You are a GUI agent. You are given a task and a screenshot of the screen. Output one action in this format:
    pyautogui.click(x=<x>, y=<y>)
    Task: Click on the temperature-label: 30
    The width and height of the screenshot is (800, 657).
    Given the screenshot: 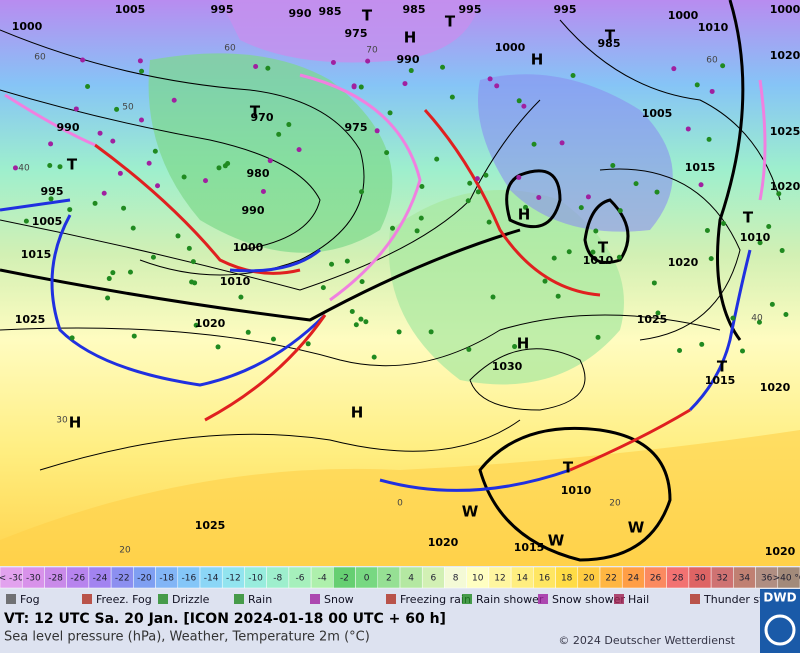 What is the action you would take?
    pyautogui.click(x=62, y=421)
    